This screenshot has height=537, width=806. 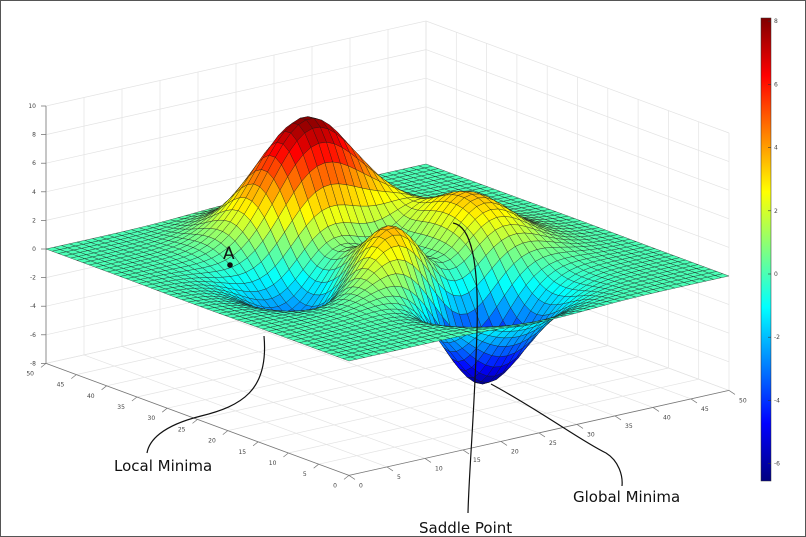 What do you see at coordinates (777, 400) in the screenshot?
I see `colorbar-tick-label: -4` at bounding box center [777, 400].